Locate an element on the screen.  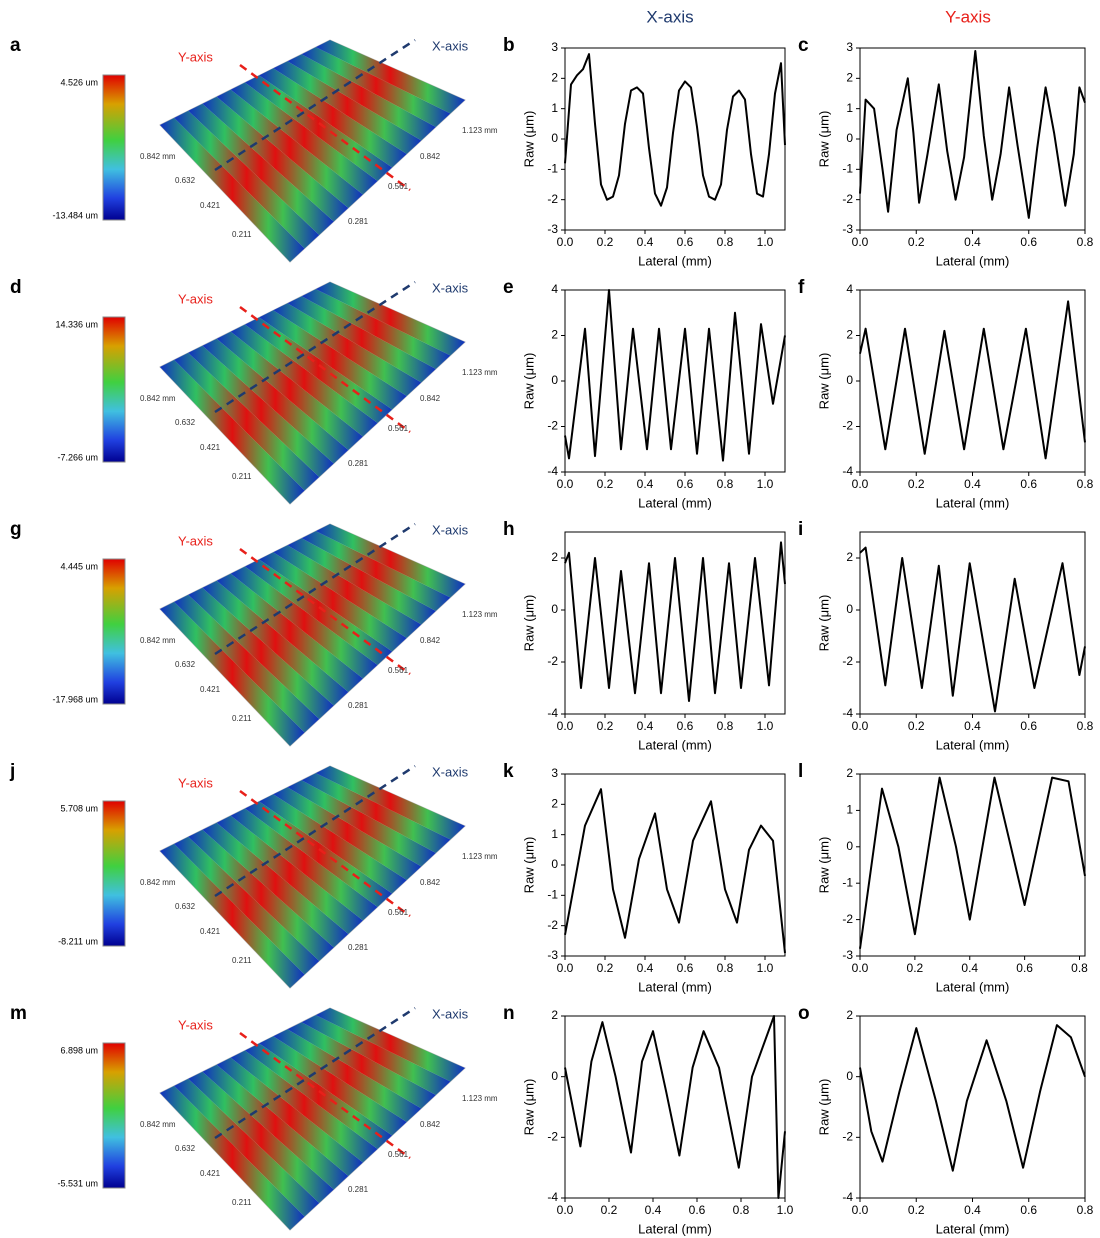
panel-letter: l is located at coordinates (800, 771).